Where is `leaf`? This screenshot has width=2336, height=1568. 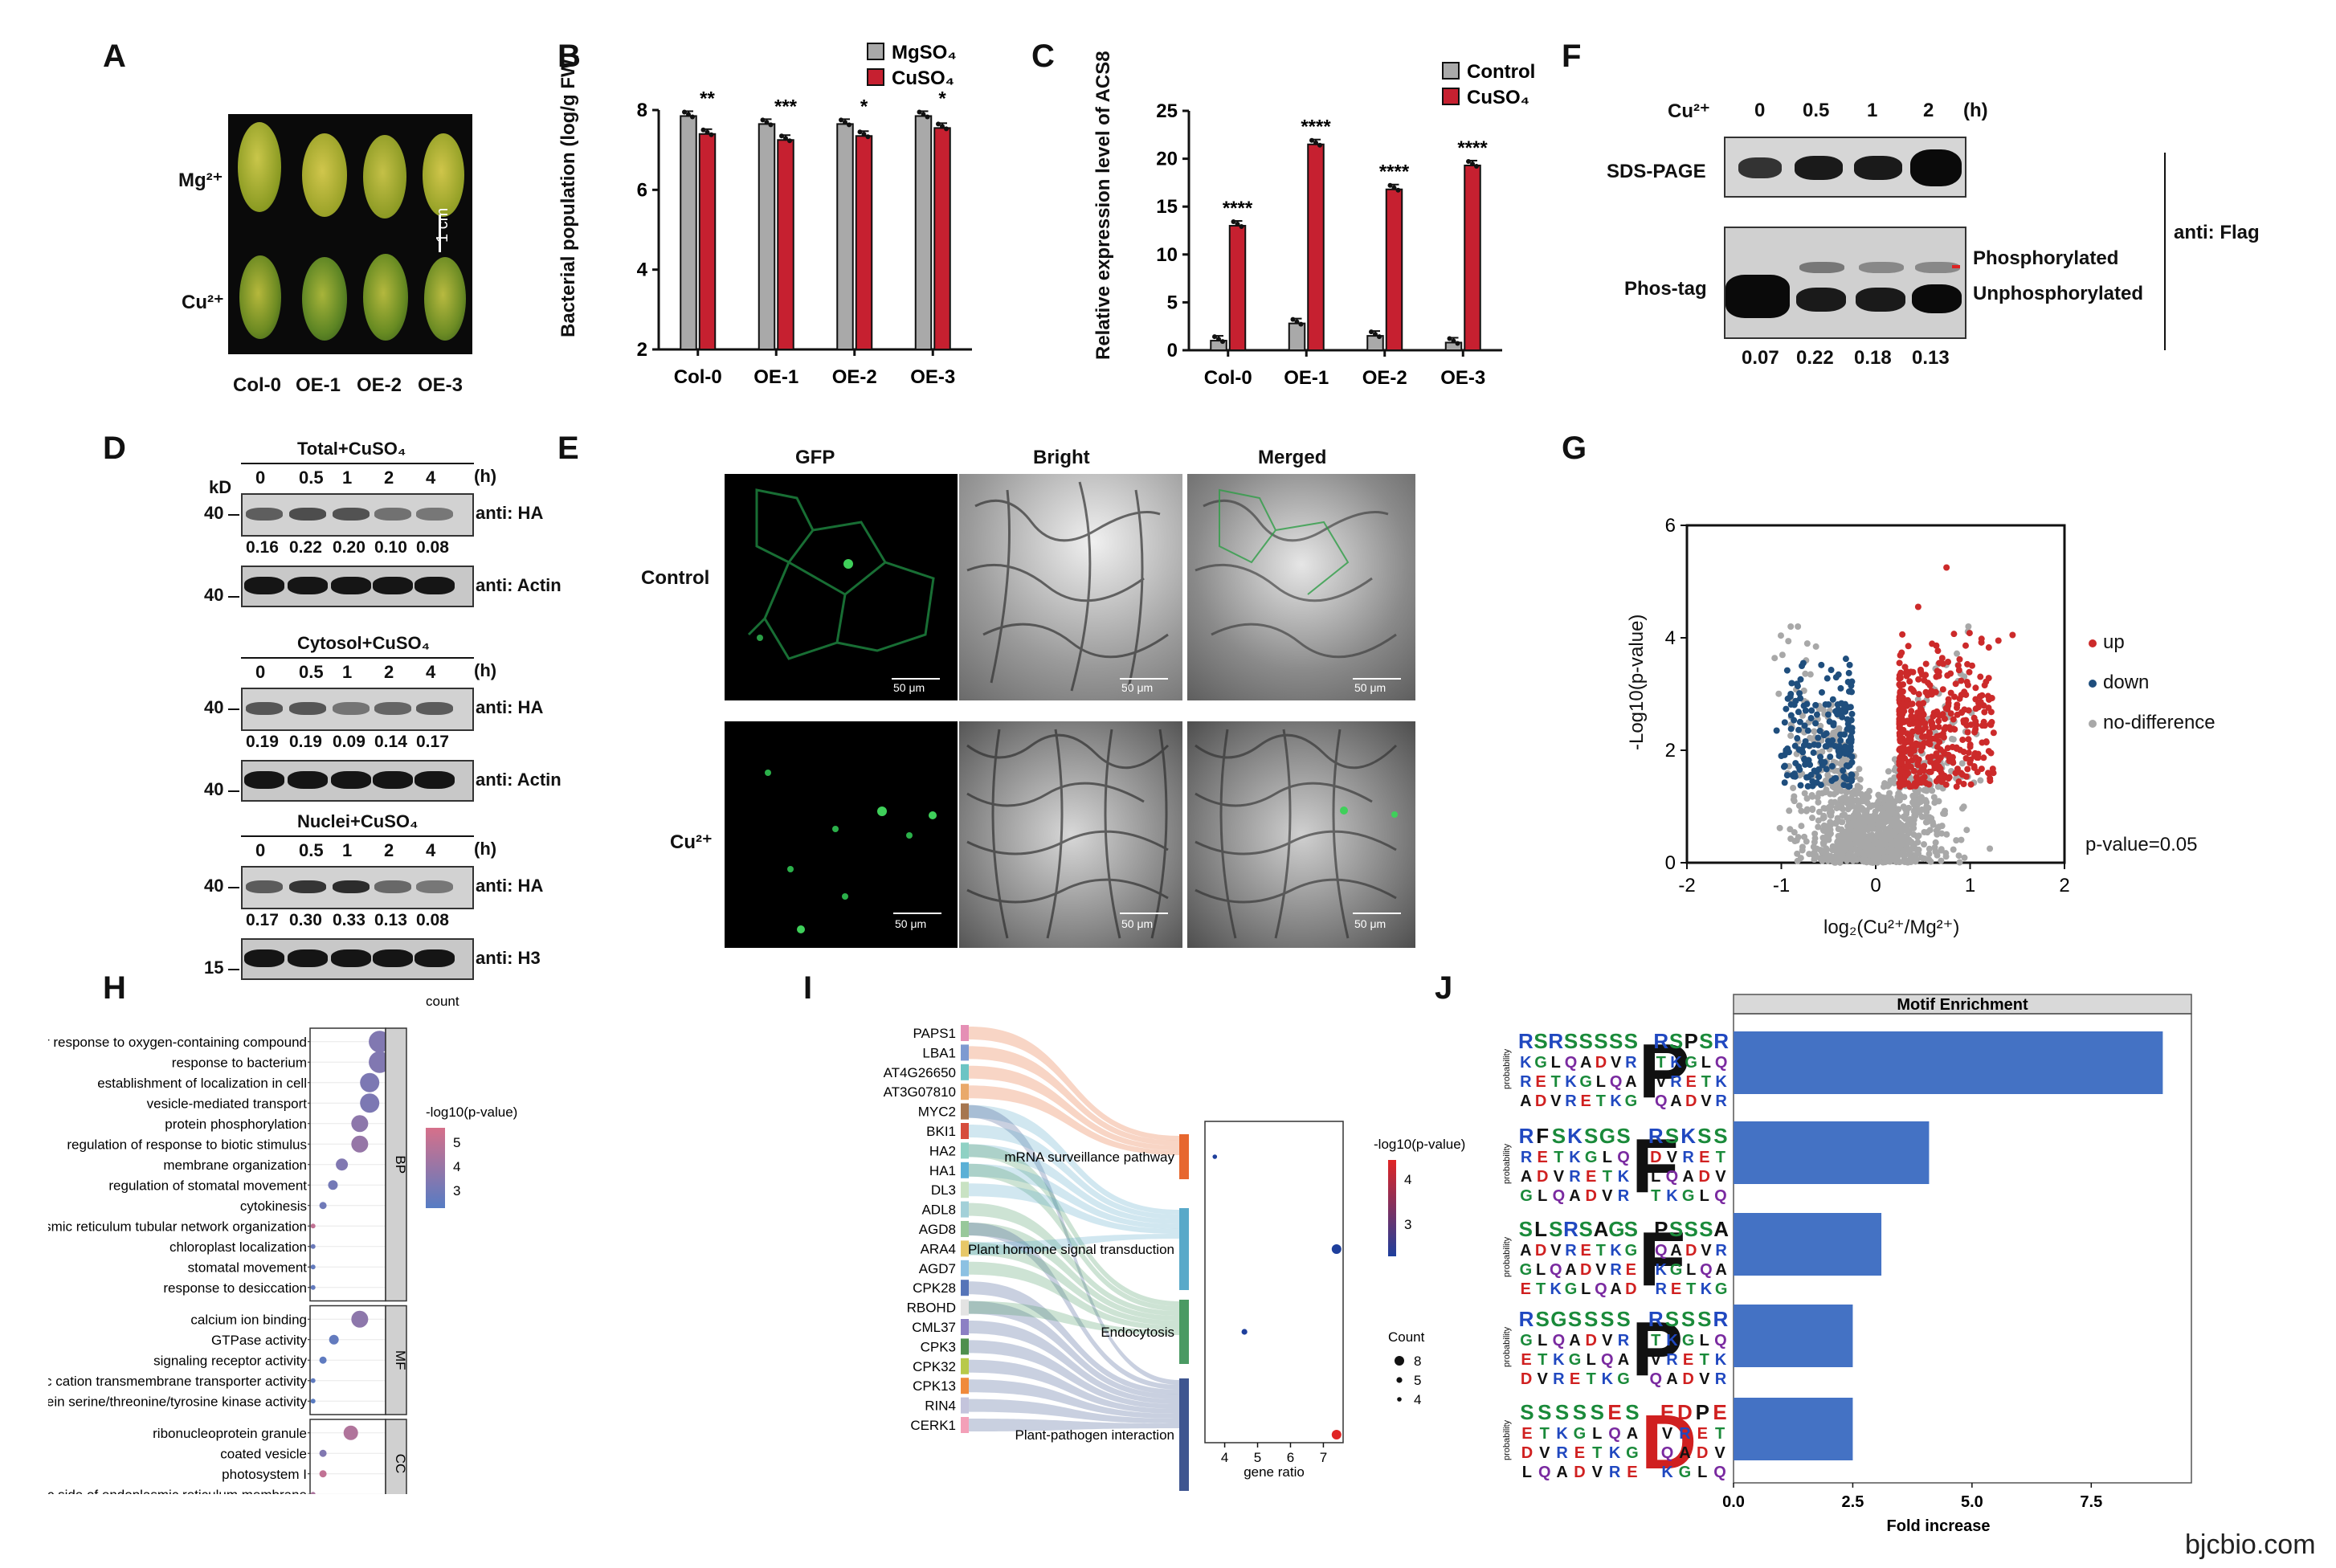
leaf is located at coordinates (384, 176).